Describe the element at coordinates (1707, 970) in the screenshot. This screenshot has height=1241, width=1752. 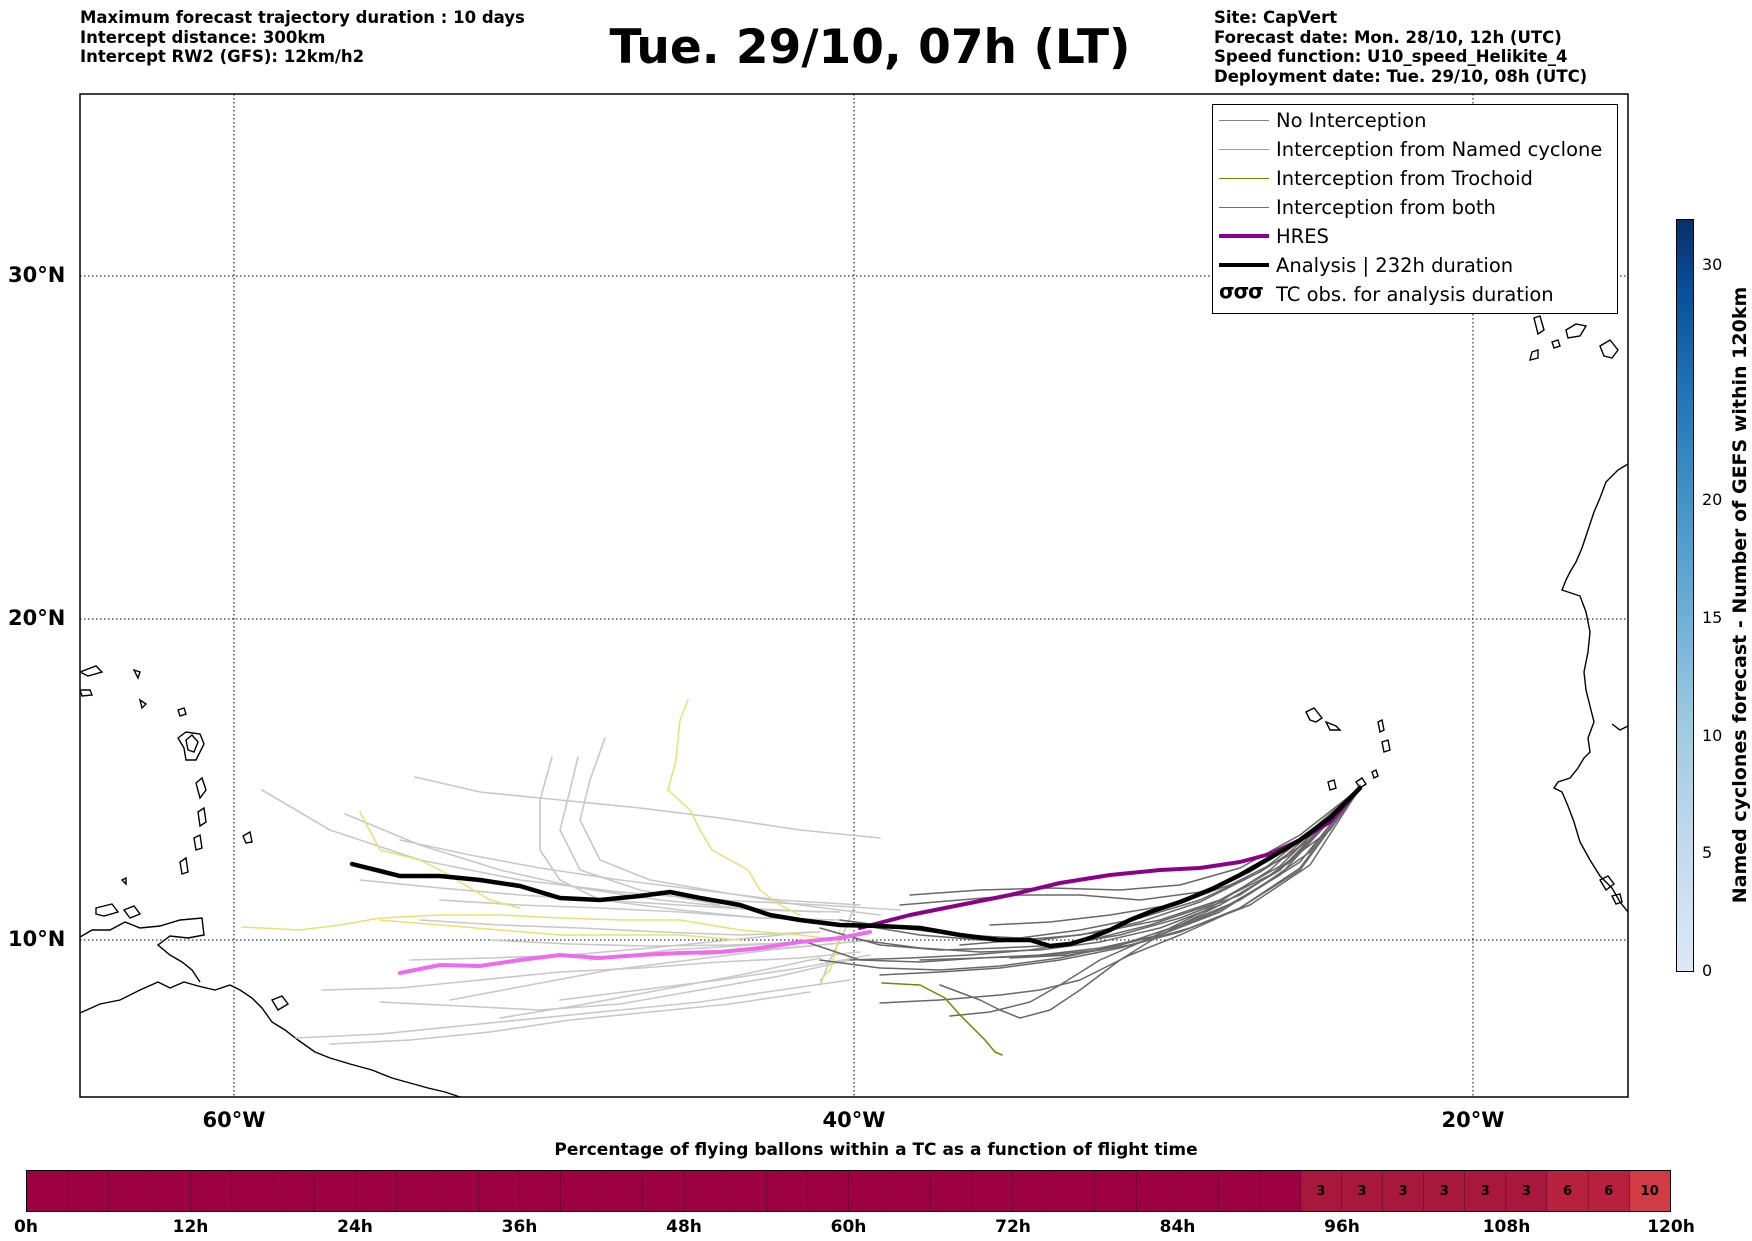
I see `colorbar-tick-0: 0` at that location.